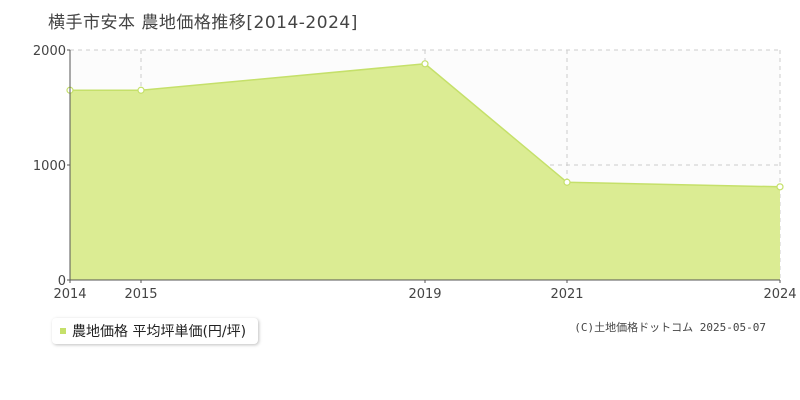 Image resolution: width=800 pixels, height=400 pixels. What do you see at coordinates (159, 332) in the screenshot?
I see `legend-label: 農地価格 平均坪単価(円/坪)` at bounding box center [159, 332].